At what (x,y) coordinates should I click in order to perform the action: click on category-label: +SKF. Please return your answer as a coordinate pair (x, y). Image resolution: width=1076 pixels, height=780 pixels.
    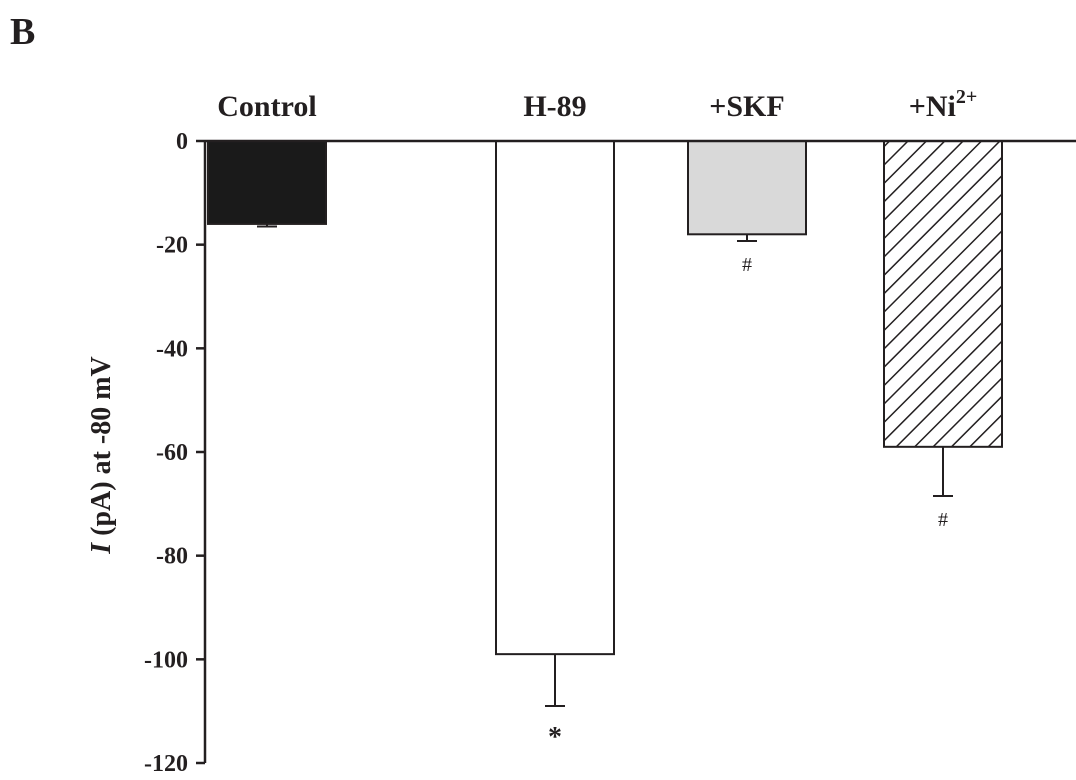
    Looking at the image, I should click on (746, 106).